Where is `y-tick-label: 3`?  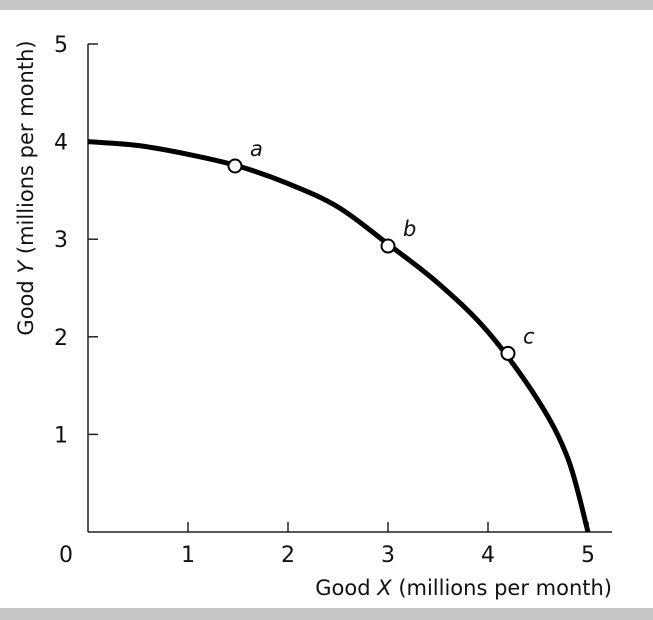 y-tick-label: 3 is located at coordinates (61, 240).